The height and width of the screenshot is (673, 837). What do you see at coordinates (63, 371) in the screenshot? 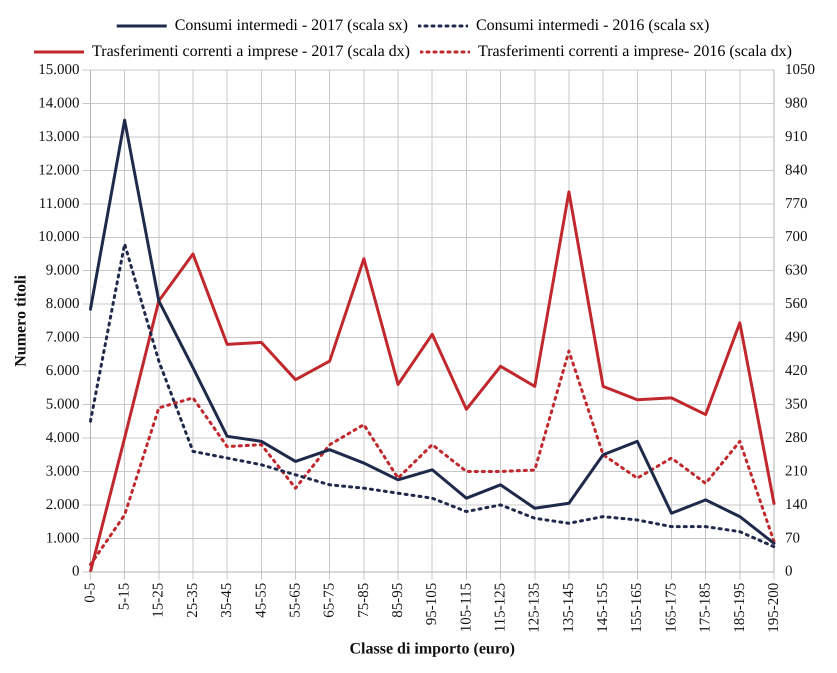
I see `y-tick-label: 6.000` at bounding box center [63, 371].